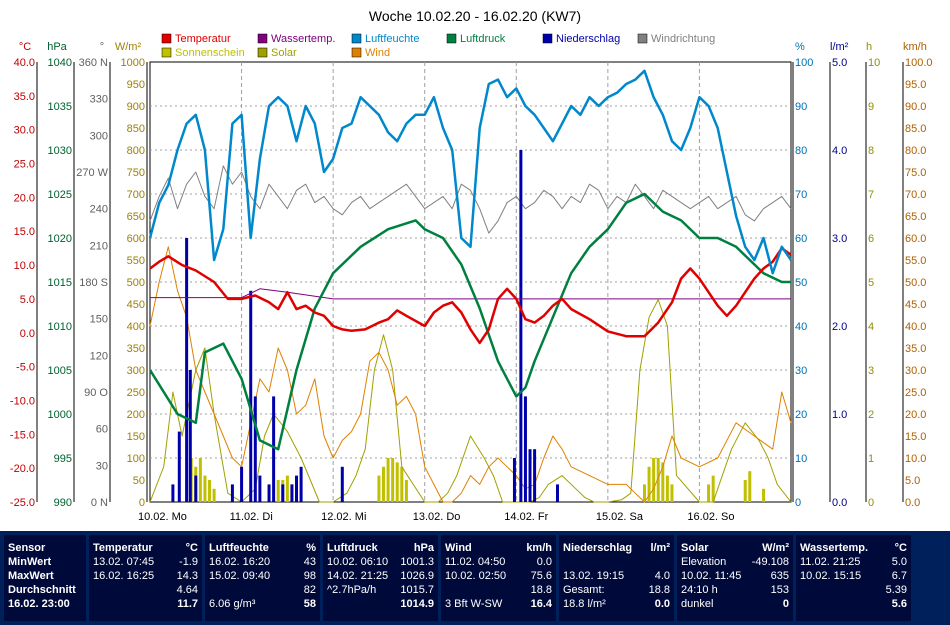 This screenshot has height=625, width=950. Describe the element at coordinates (240, 576) in the screenshot. I see `humidity-max-time: 15.02. 09:40` at that location.